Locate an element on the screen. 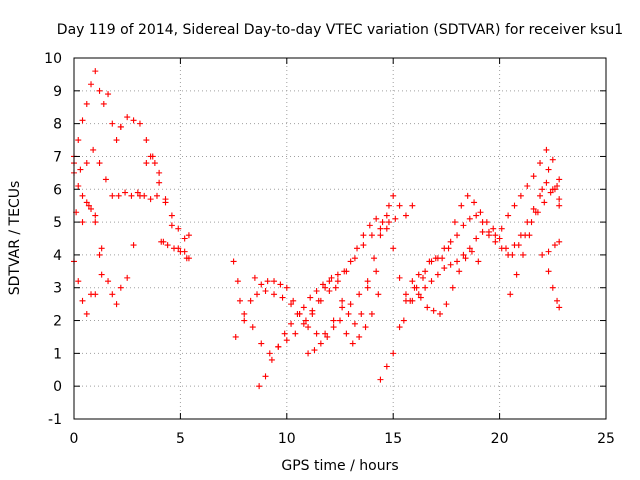  y-axis-label: SDTVAR / TECUs is located at coordinates (15, 238).